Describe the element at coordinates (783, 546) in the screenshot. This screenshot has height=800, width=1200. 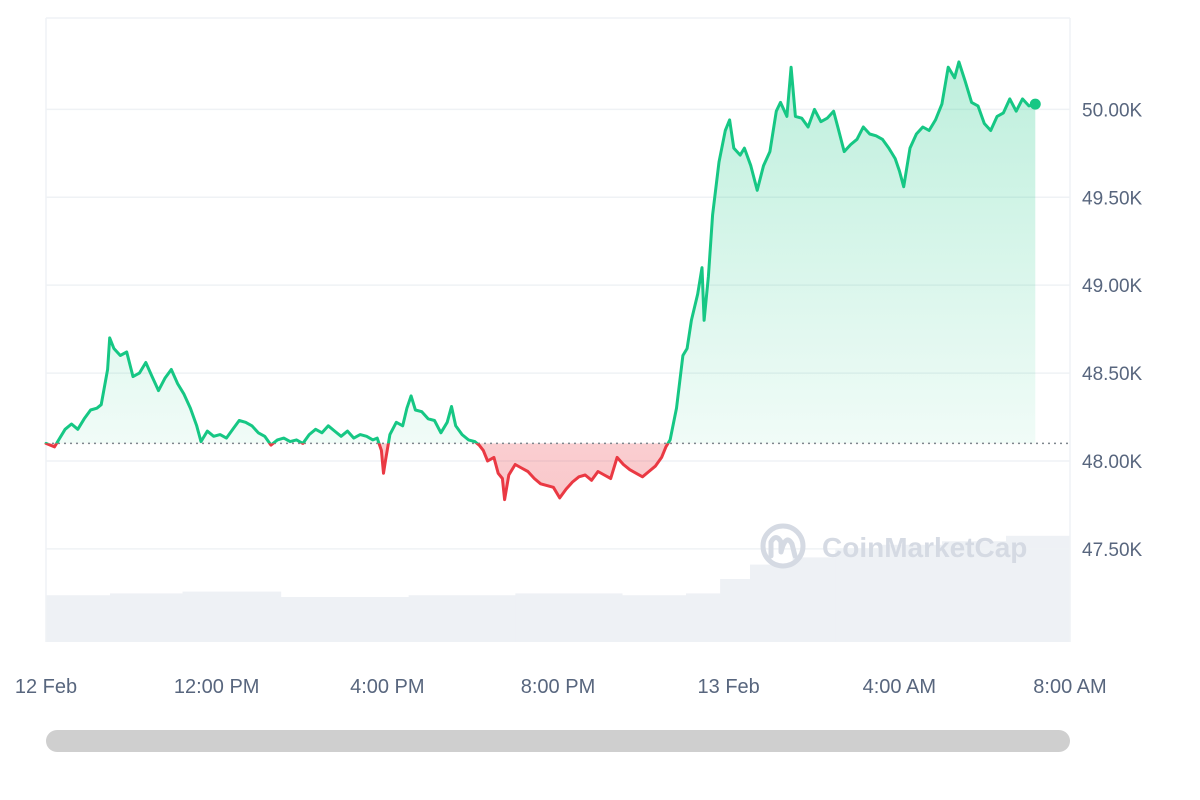
I see `coinmarketcap-logo-icon` at that location.